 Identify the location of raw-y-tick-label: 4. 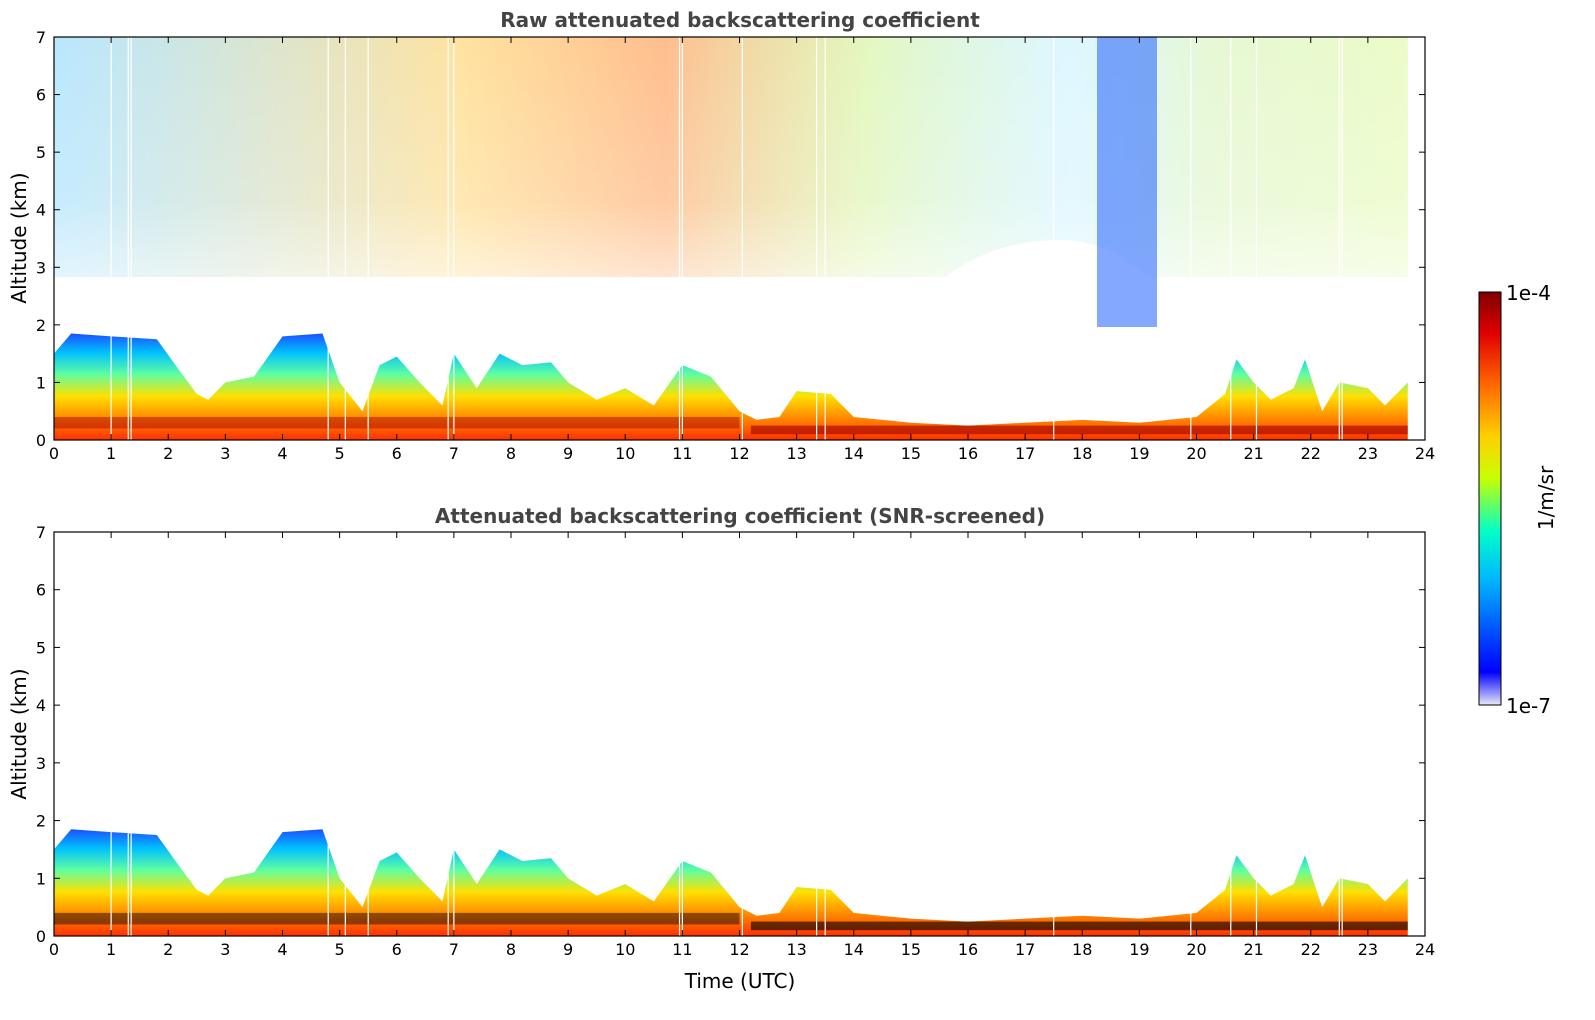
(41, 210).